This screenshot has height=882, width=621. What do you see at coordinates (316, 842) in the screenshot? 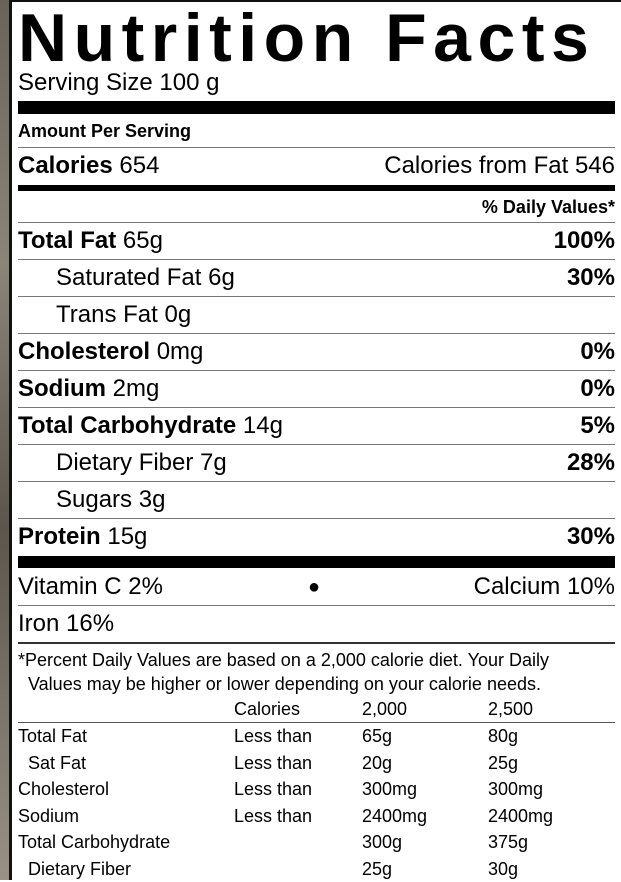
I see `table-row: Total Carbohydrate 300g 375g` at bounding box center [316, 842].